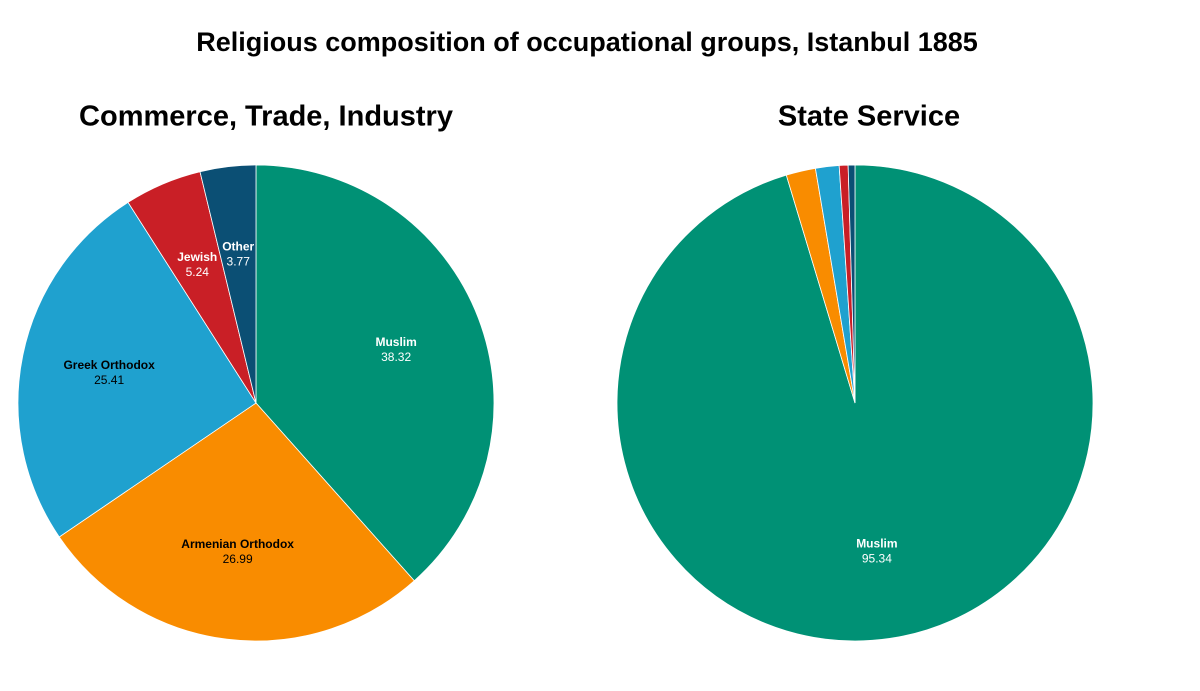 The width and height of the screenshot is (1200, 691). Describe the element at coordinates (869, 117) in the screenshot. I see `pie-title: State Service` at that location.